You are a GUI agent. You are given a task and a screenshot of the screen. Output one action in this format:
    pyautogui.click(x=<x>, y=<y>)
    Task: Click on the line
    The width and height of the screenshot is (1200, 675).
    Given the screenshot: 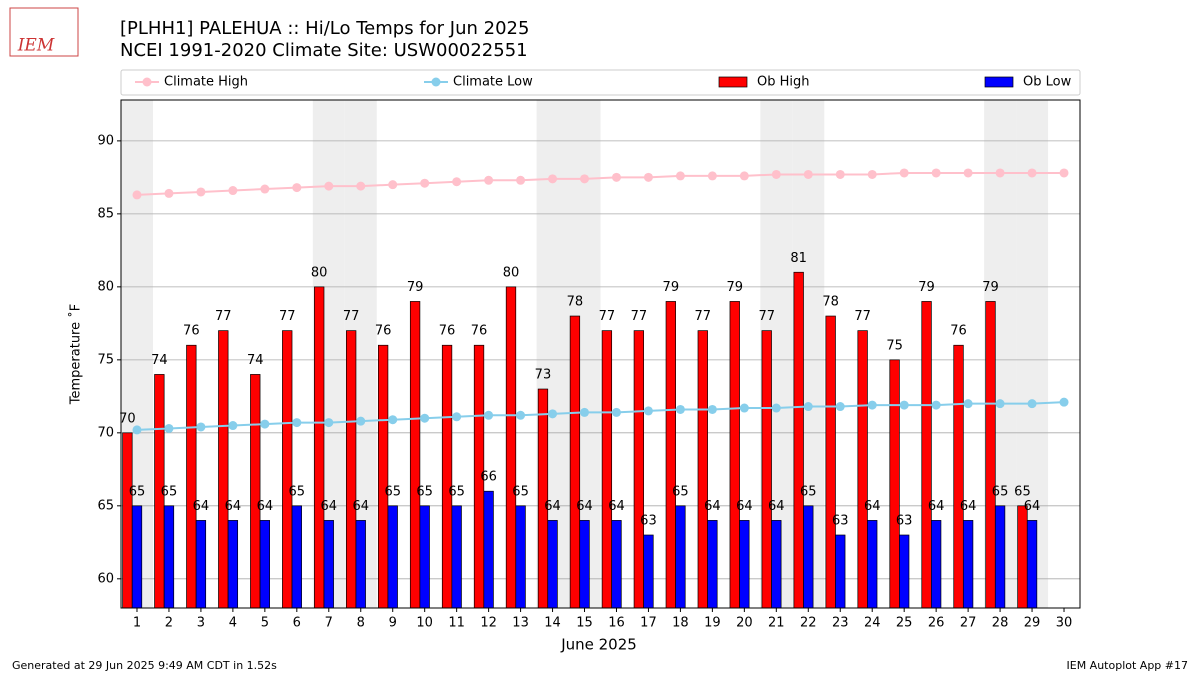 What is the action you would take?
    pyautogui.click(x=600, y=416)
    